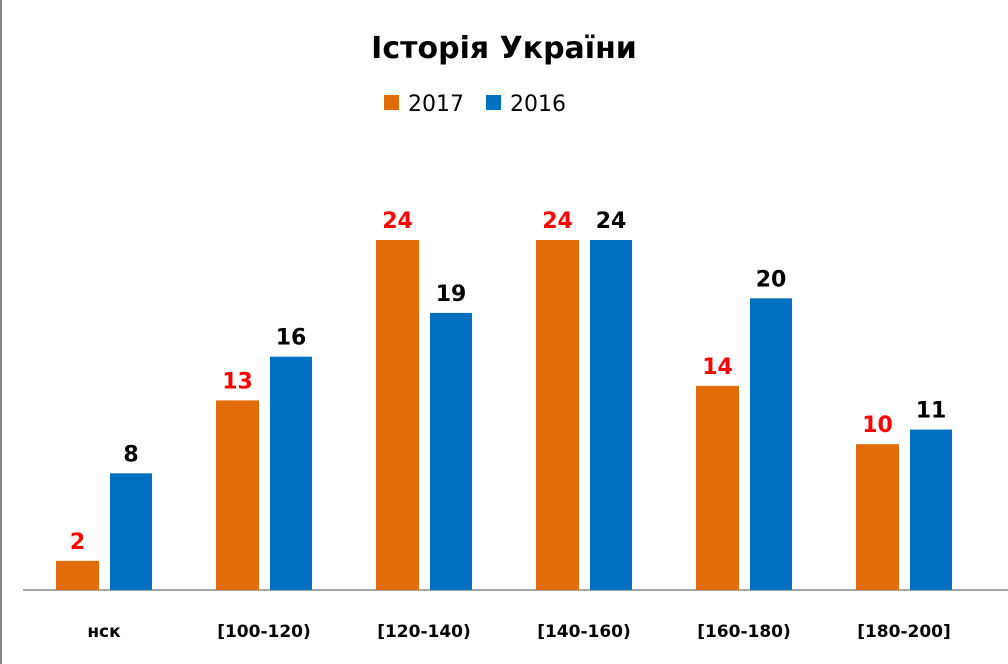 This screenshot has height=664, width=1008. I want to click on data-label-2017-2: 24, so click(397, 221).